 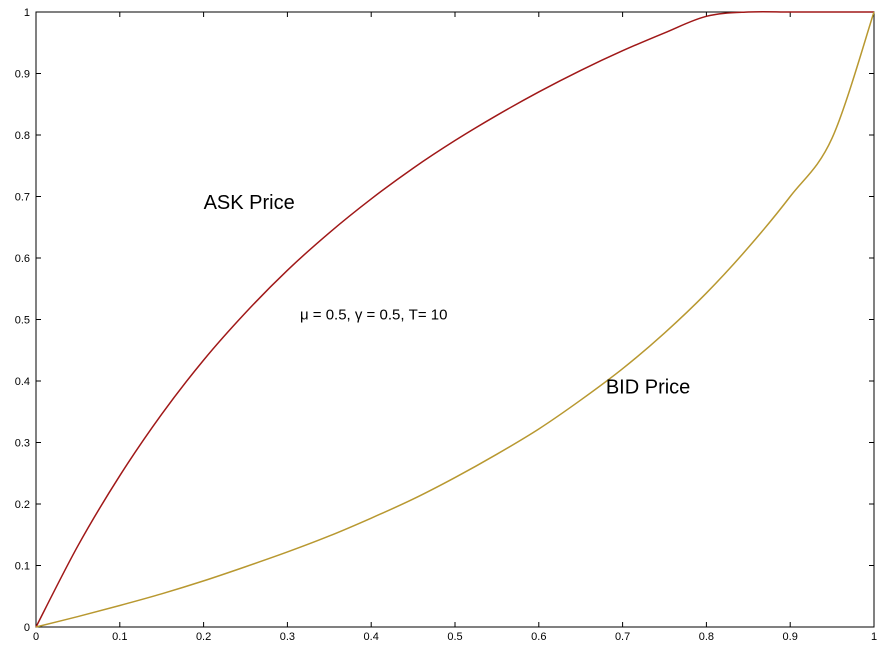 I want to click on annotation-2: BID Price, so click(x=648, y=387).